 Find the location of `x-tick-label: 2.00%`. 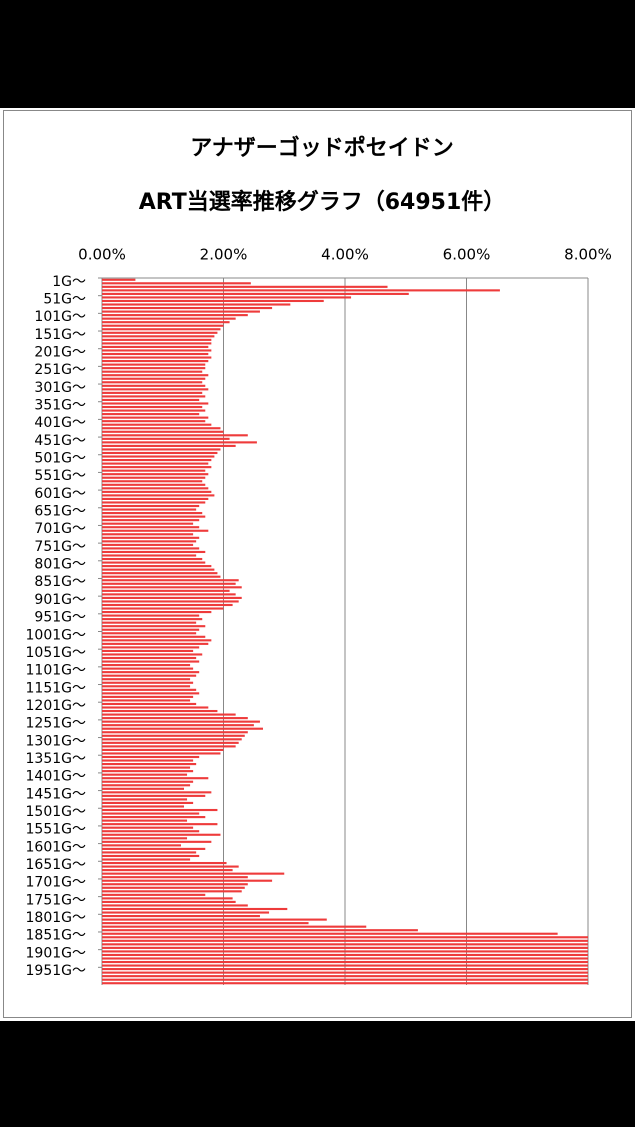

x-tick-label: 2.00% is located at coordinates (224, 255).